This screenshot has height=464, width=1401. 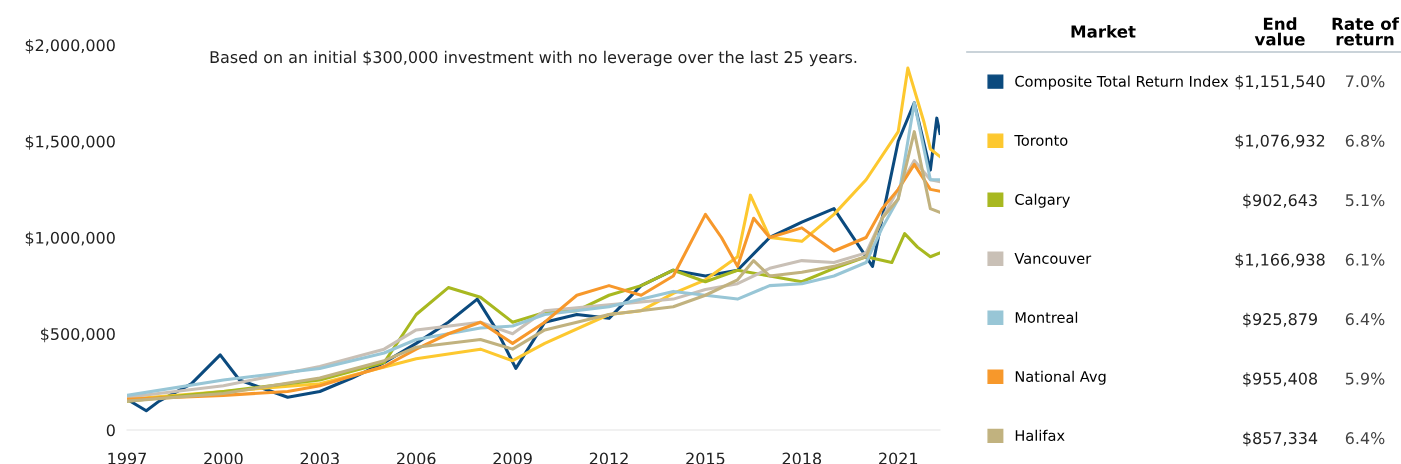 I want to click on text: 6.8%, so click(x=1365, y=140).